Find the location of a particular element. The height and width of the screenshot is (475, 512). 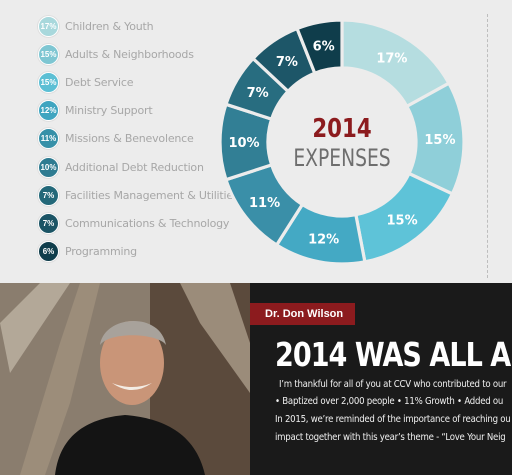

legend-label: Programming is located at coordinates (101, 252).